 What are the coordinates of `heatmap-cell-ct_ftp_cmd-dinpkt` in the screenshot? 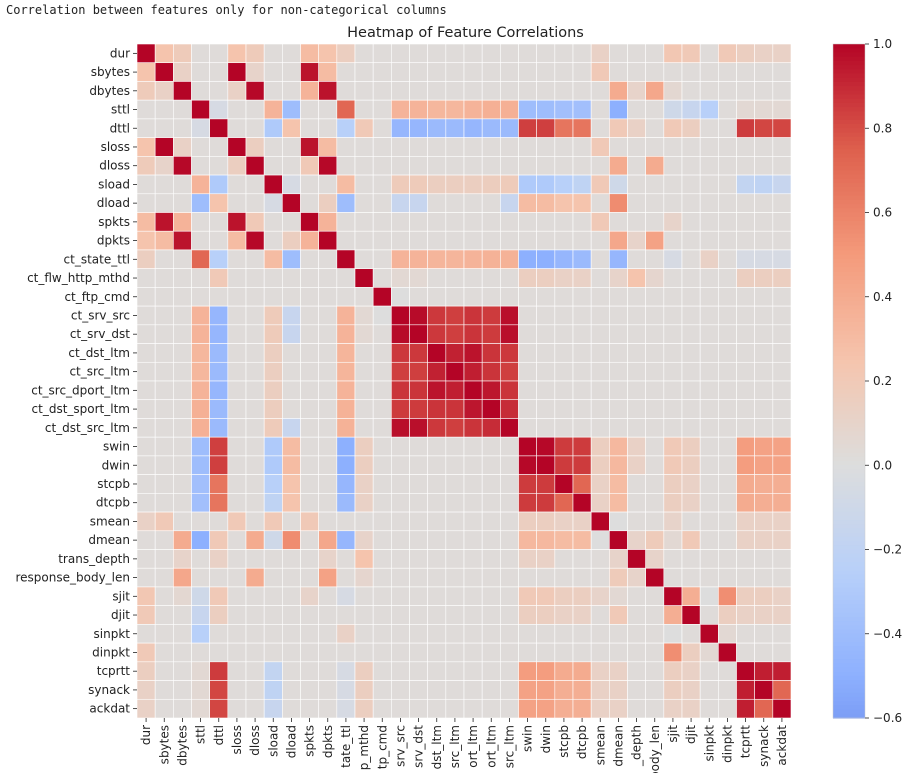 It's located at (727, 297).